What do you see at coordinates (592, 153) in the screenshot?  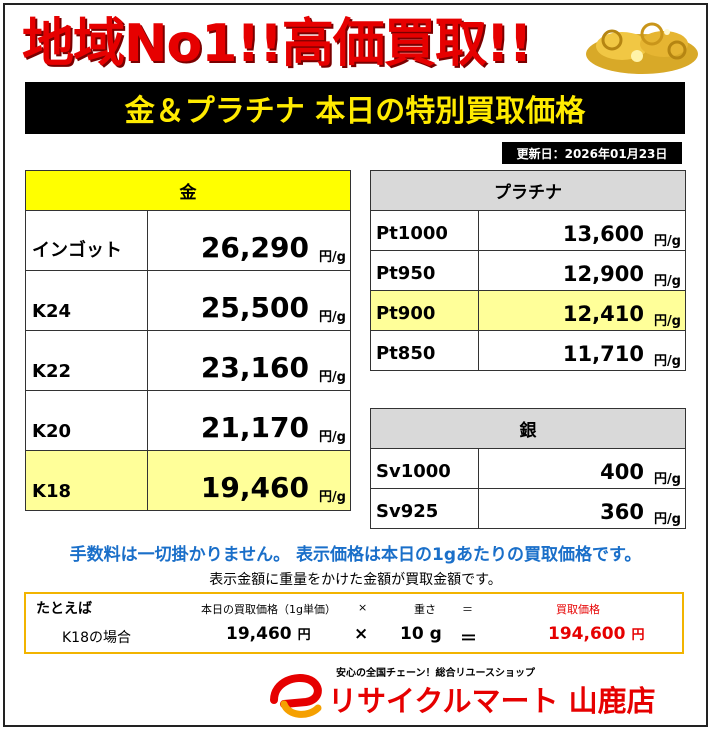 I see `updated-date: 更新日：2026年01月23日` at bounding box center [592, 153].